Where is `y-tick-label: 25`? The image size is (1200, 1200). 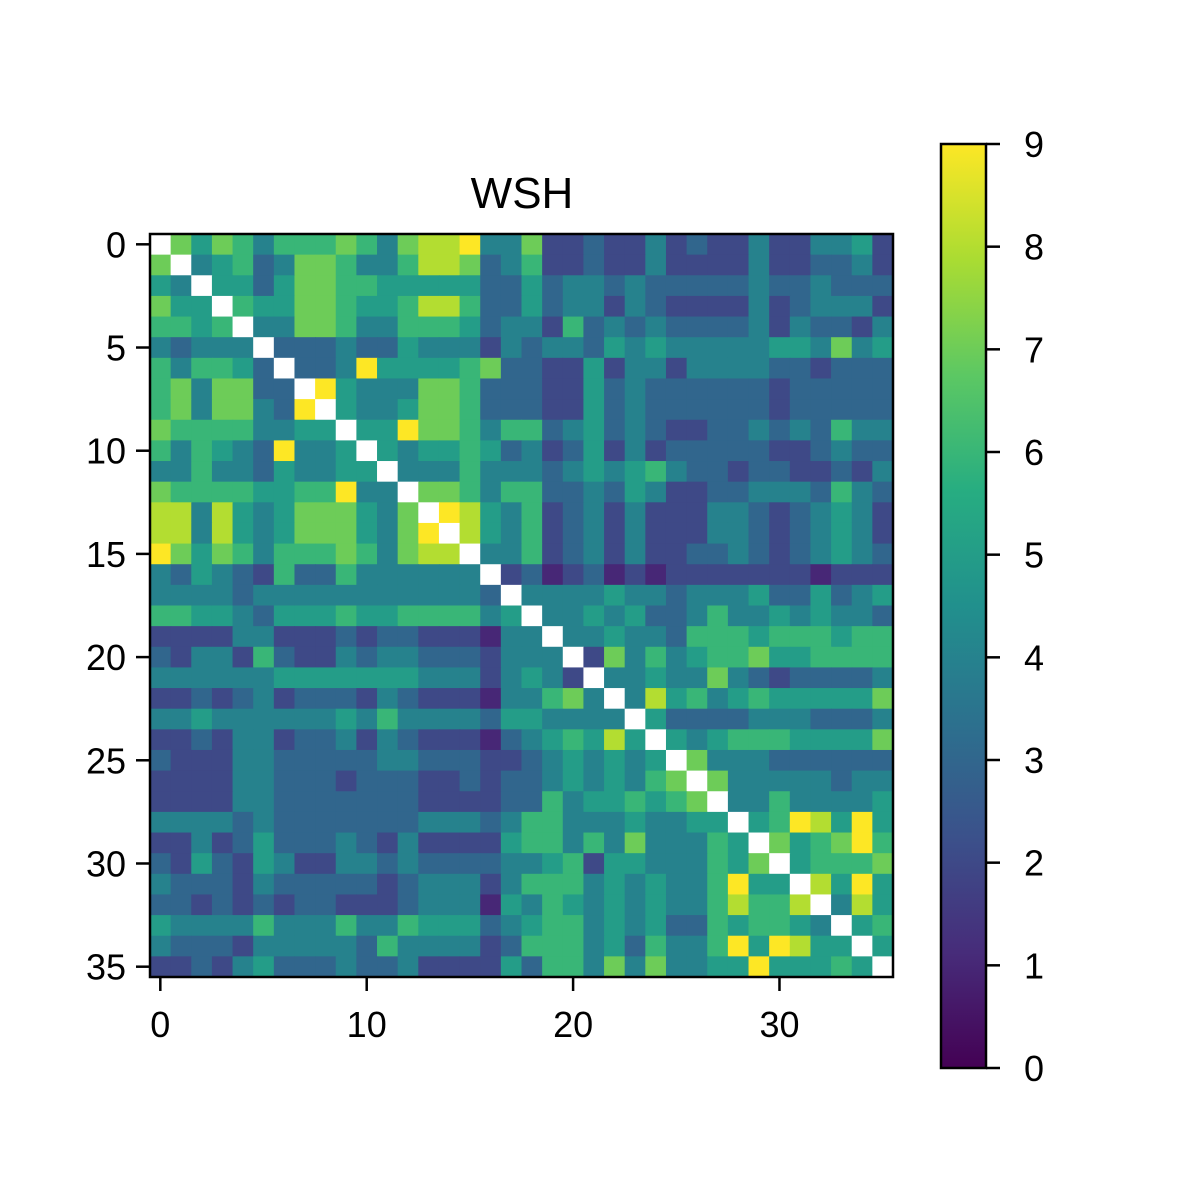 y-tick-label: 25 is located at coordinates (106, 760).